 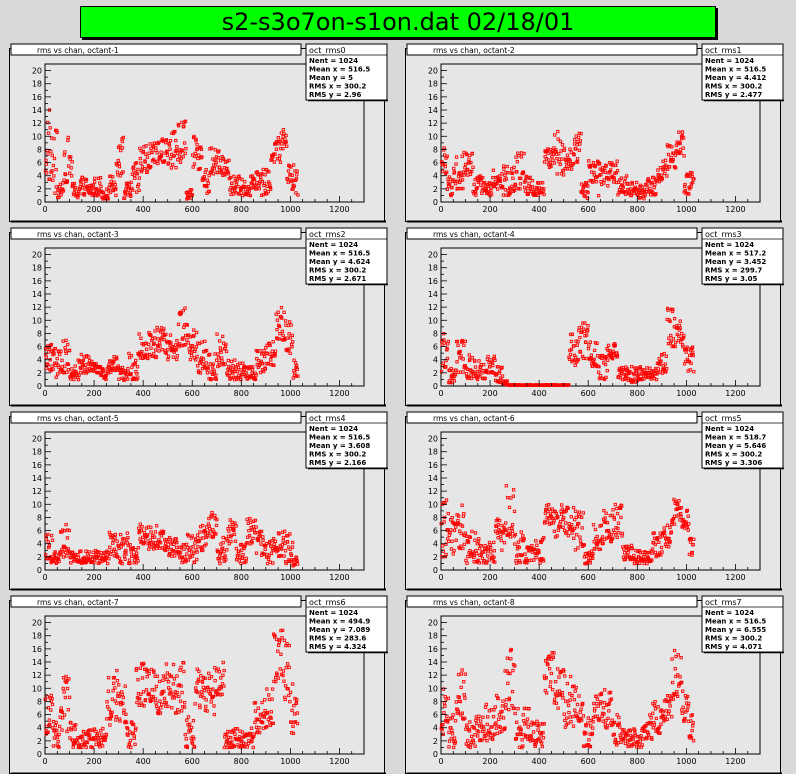 What do you see at coordinates (156, 601) in the screenshot?
I see `chart-title-box: rms vs chan, octant-7` at bounding box center [156, 601].